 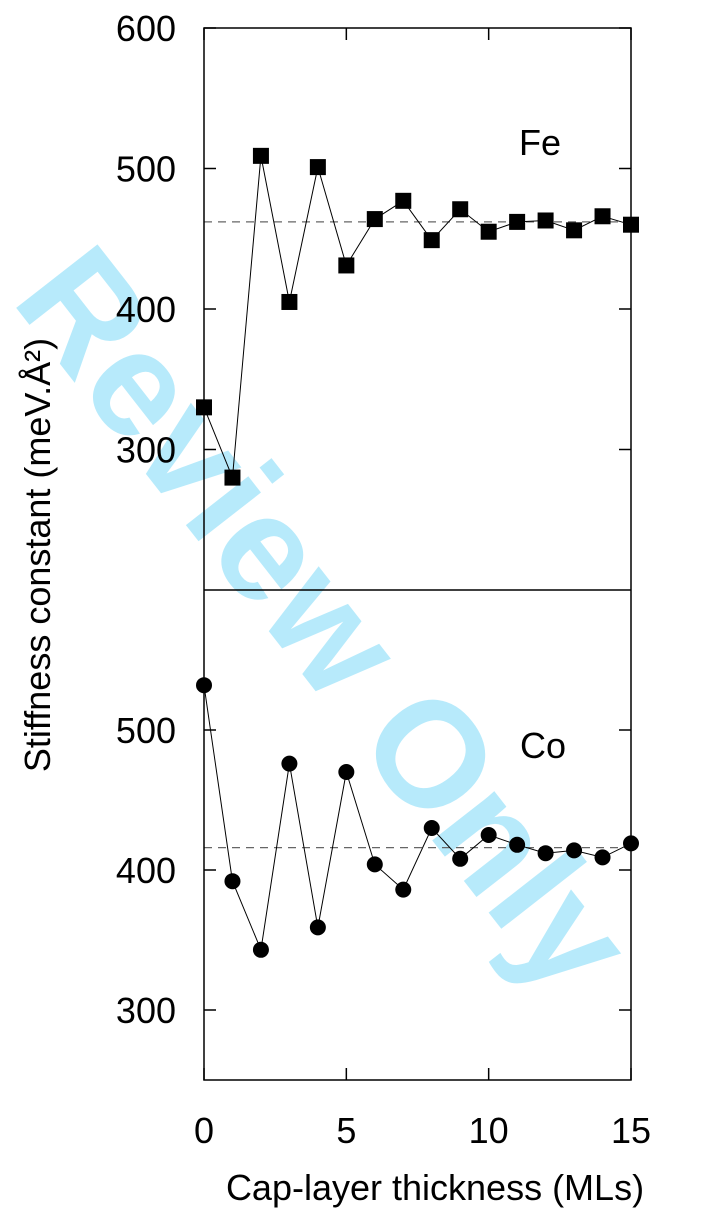 What do you see at coordinates (543, 745) in the screenshot?
I see `series-label: Co` at bounding box center [543, 745].